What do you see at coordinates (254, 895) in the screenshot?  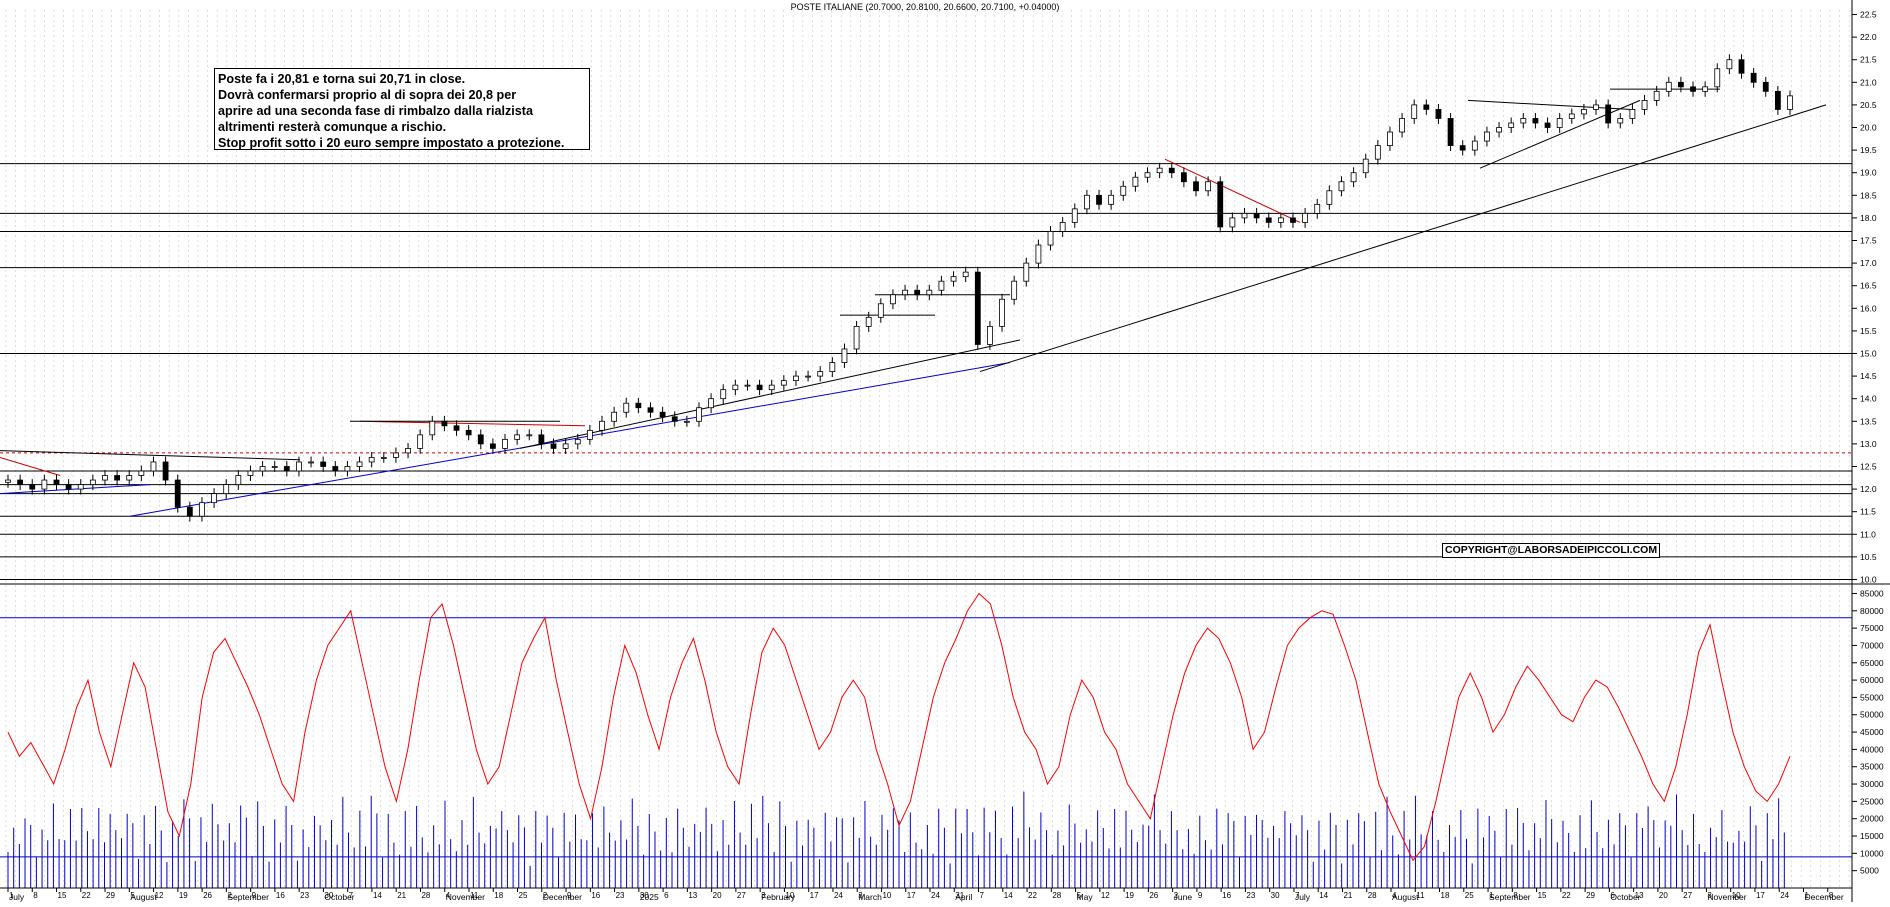 I see `x-tick-label: 9` at bounding box center [254, 895].